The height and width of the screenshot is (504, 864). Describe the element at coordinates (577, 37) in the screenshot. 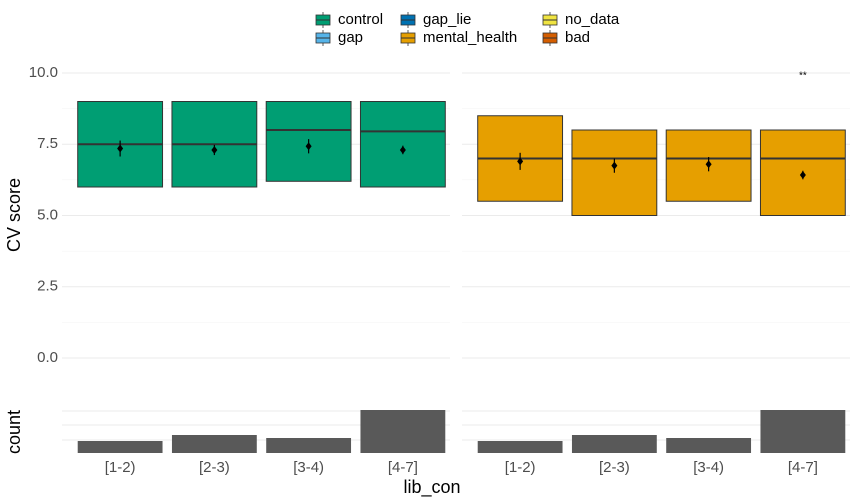

I see `legend-label: bad` at that location.